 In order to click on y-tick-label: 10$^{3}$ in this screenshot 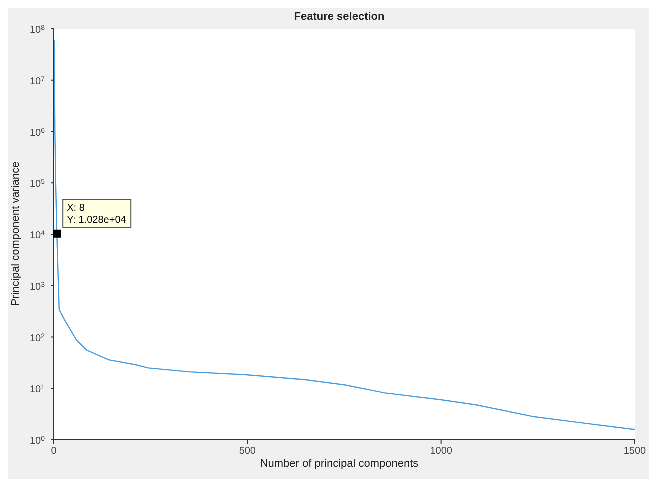, I will do `click(38, 287)`.